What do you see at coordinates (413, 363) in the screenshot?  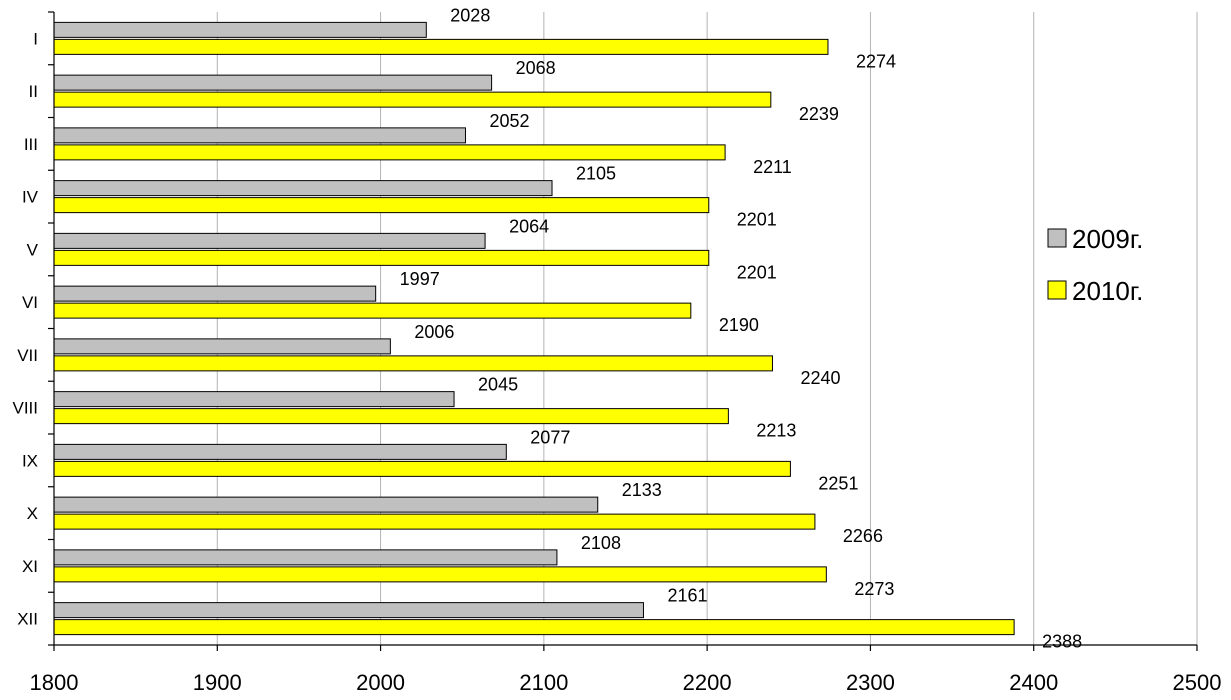 I see `bar-2010-VII` at bounding box center [413, 363].